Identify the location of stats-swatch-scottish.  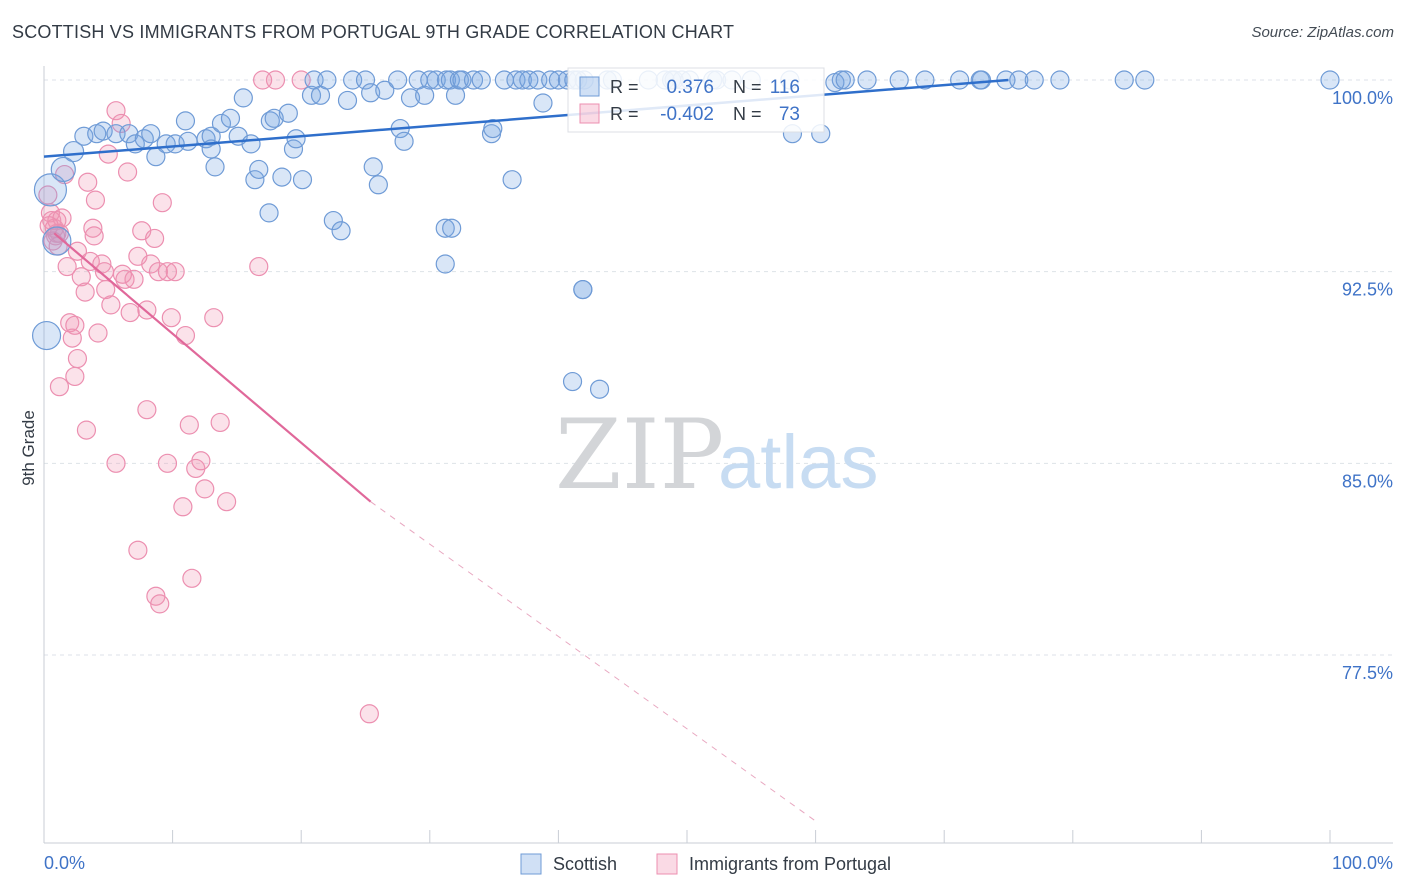
(589, 86).